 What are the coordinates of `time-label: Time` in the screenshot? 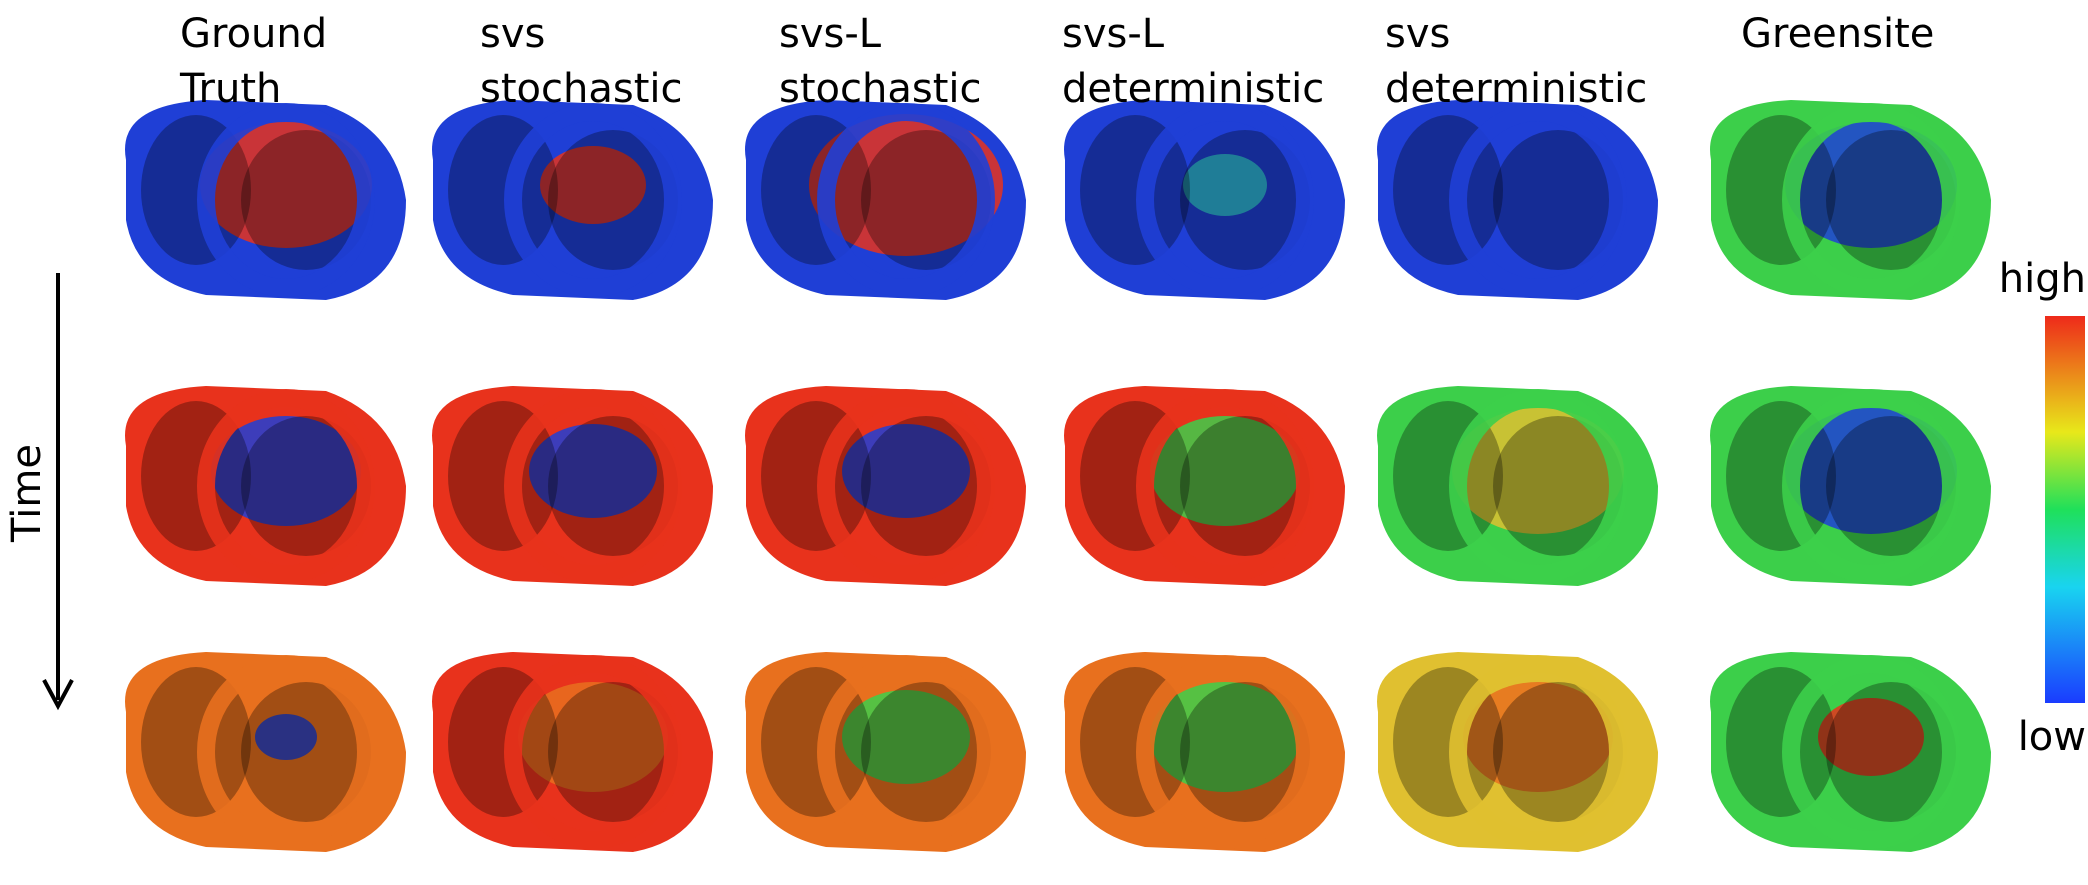 It's located at (27, 493).